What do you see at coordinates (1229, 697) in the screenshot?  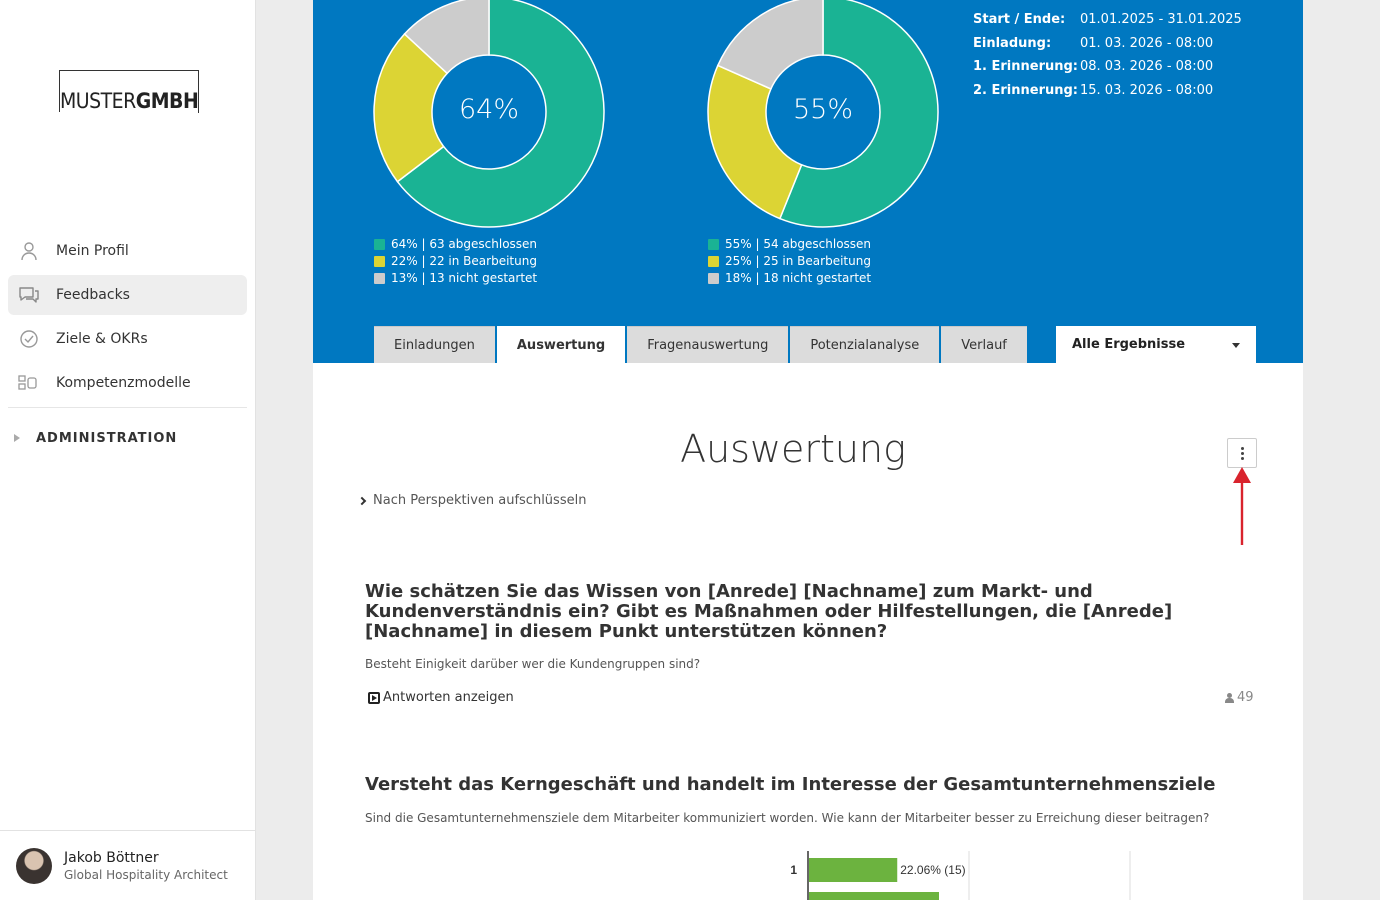 I see `person-icon` at bounding box center [1229, 697].